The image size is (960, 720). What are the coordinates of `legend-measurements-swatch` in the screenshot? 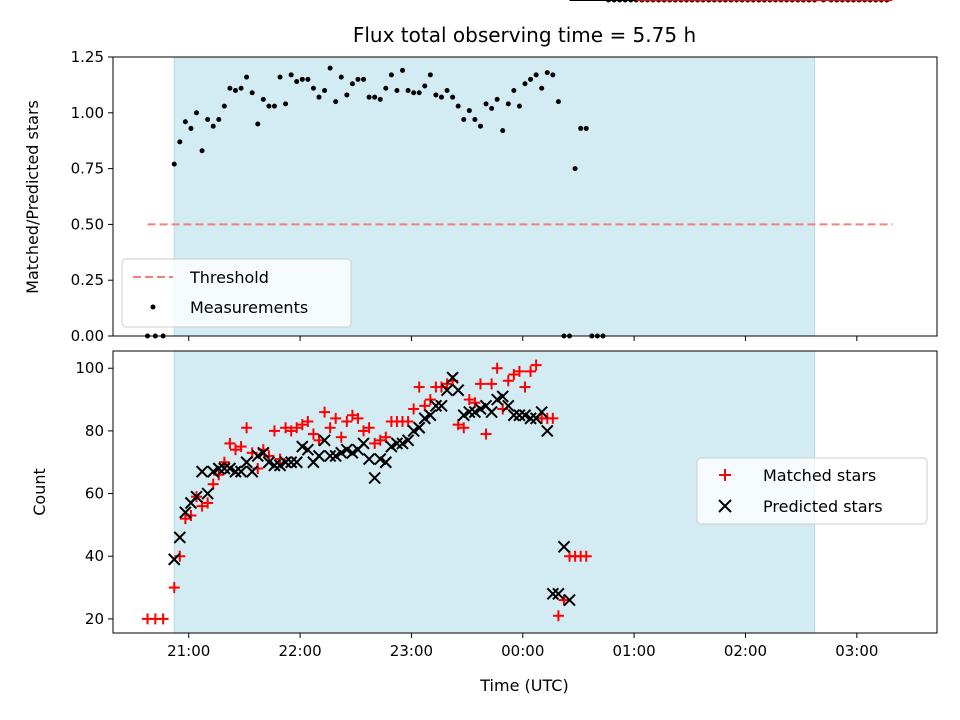 It's located at (153, 307).